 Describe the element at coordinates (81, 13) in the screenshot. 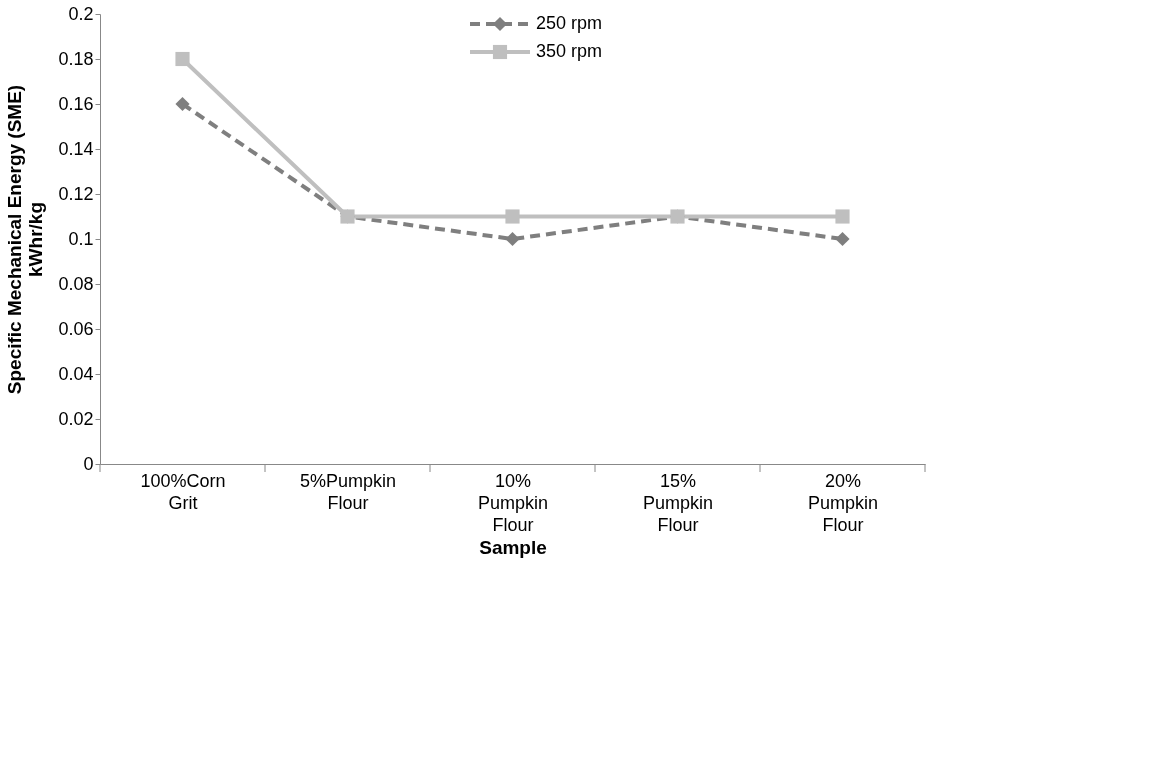

I see `y-tick-label: 0.2` at that location.